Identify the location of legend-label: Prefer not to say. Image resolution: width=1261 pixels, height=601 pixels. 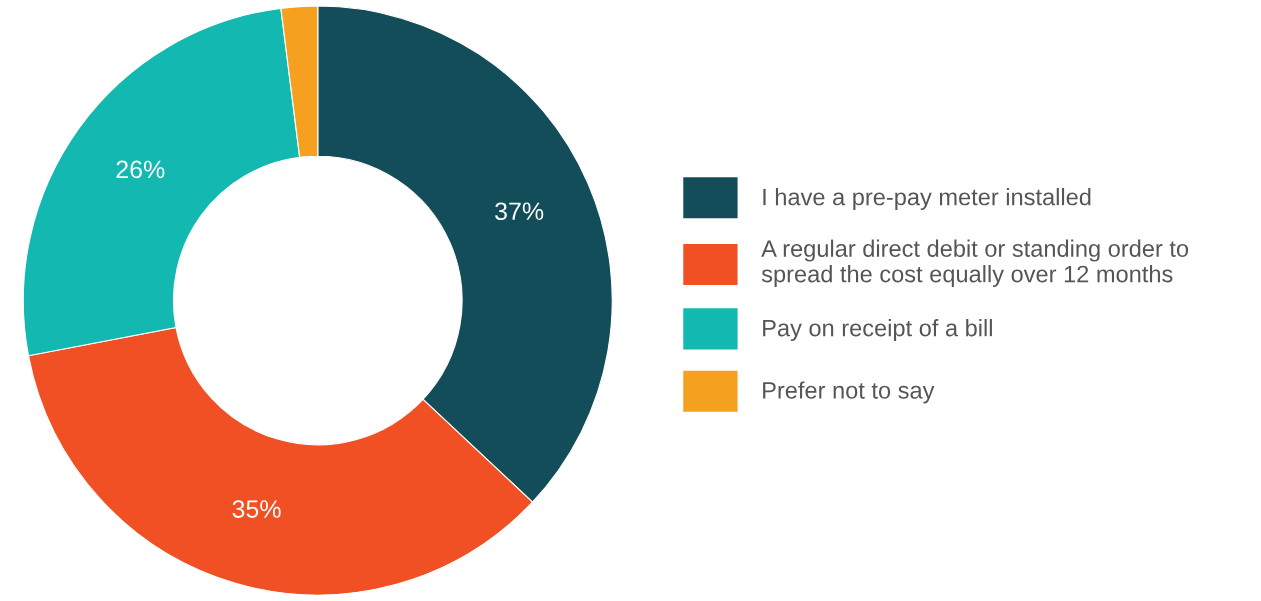
(849, 392).